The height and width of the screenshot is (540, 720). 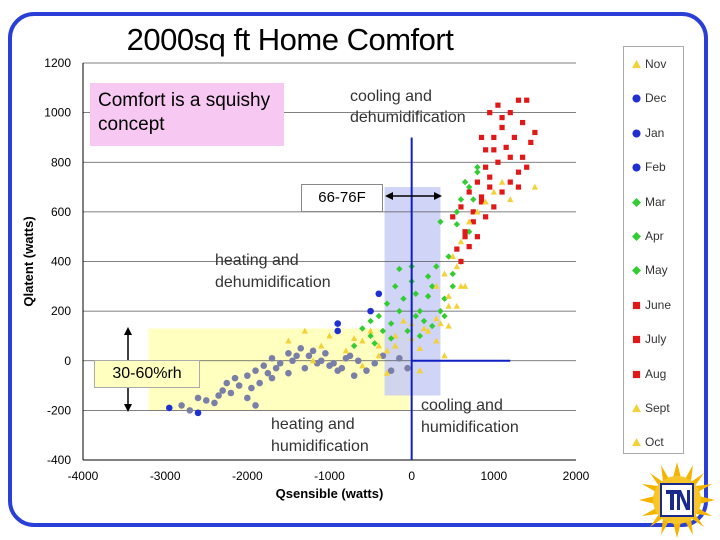 What do you see at coordinates (313, 424) in the screenshot?
I see `label-heating-hum-1: heating and` at bounding box center [313, 424].